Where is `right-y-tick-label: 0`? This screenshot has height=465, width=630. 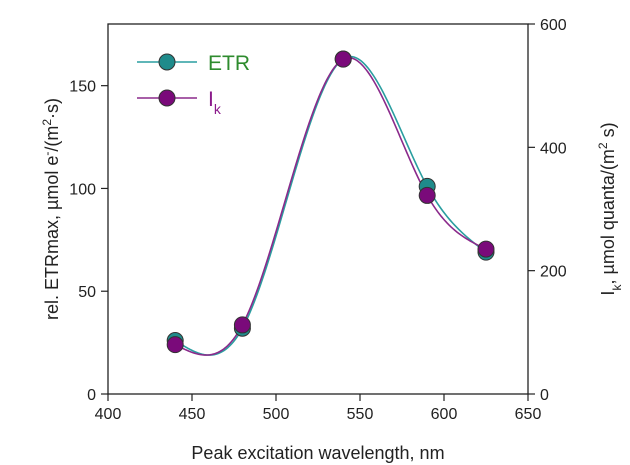
right-y-tick-label: 0 is located at coordinates (544, 395).